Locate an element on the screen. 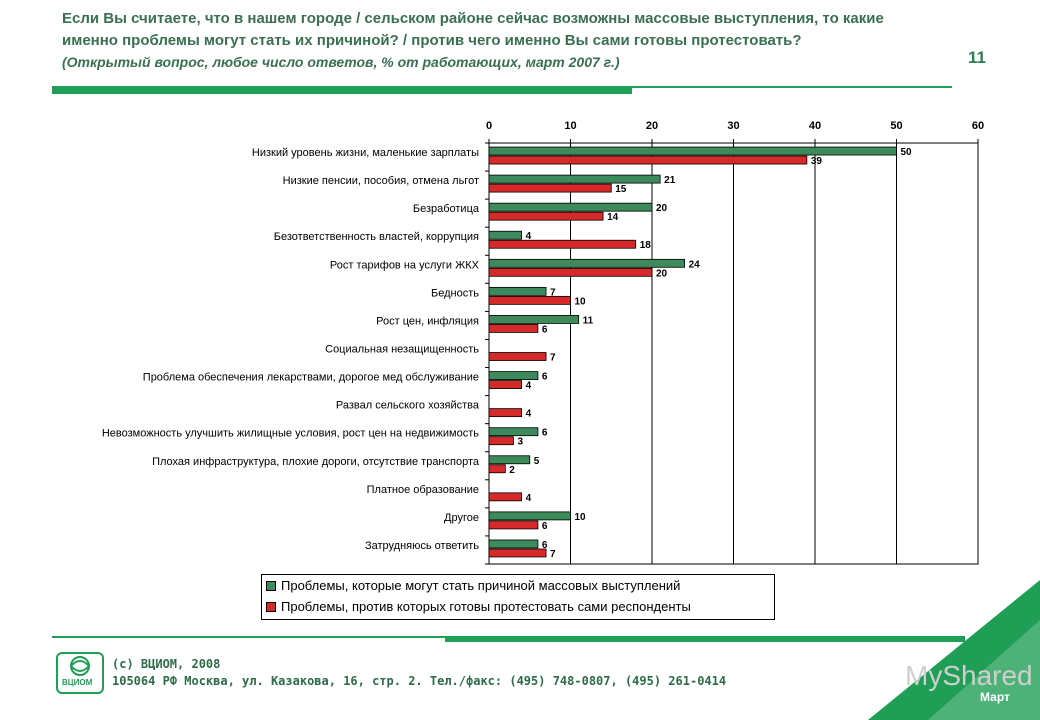 This screenshot has height=720, width=1040. vciom-logo: ВЦИОМ is located at coordinates (80, 673).